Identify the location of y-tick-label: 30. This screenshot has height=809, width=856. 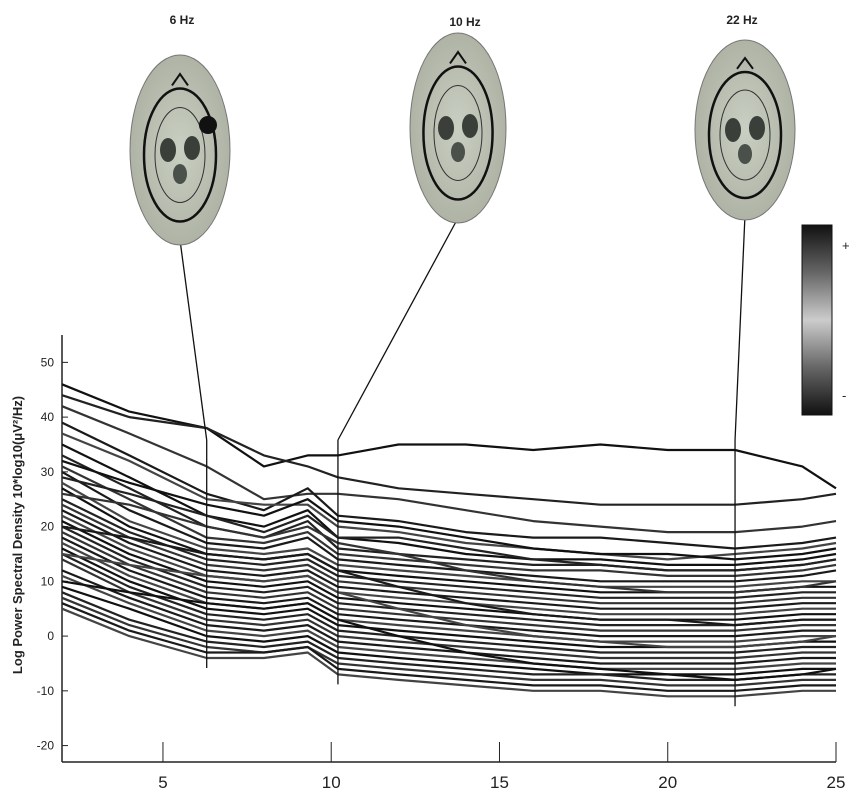
(48, 472).